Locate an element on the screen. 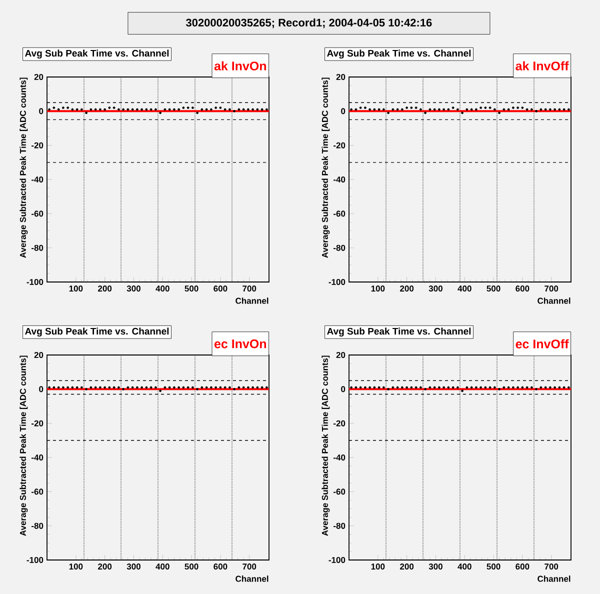 This screenshot has width=600, height=594. text: ec InvOn is located at coordinates (240, 343).